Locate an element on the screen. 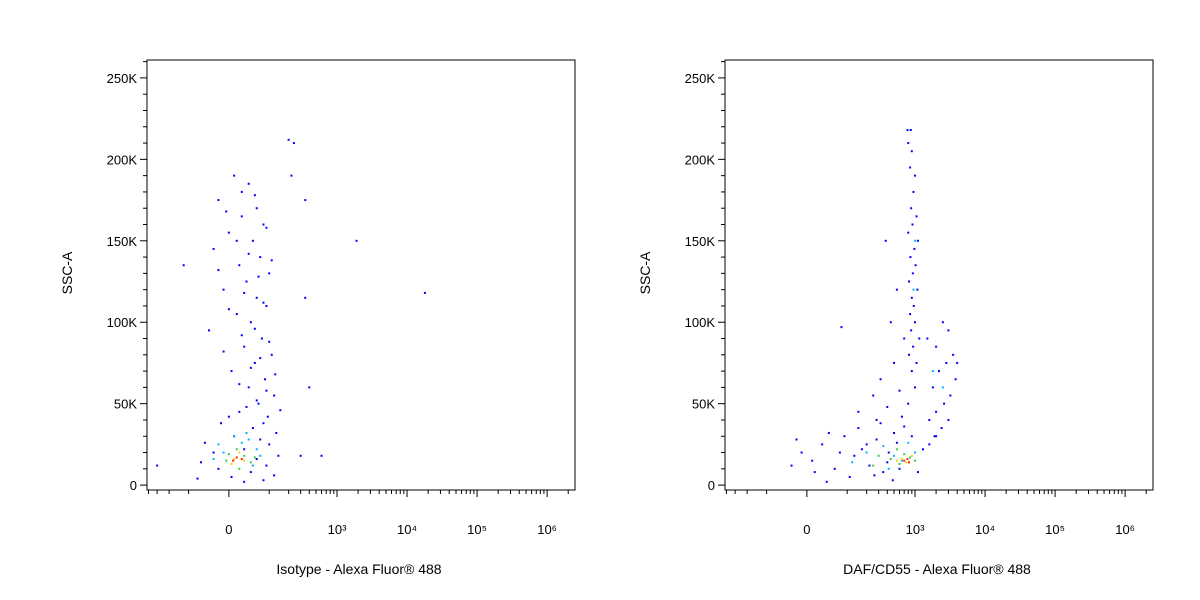 The height and width of the screenshot is (600, 1200). y-tick-label: 50K is located at coordinates (703, 404).